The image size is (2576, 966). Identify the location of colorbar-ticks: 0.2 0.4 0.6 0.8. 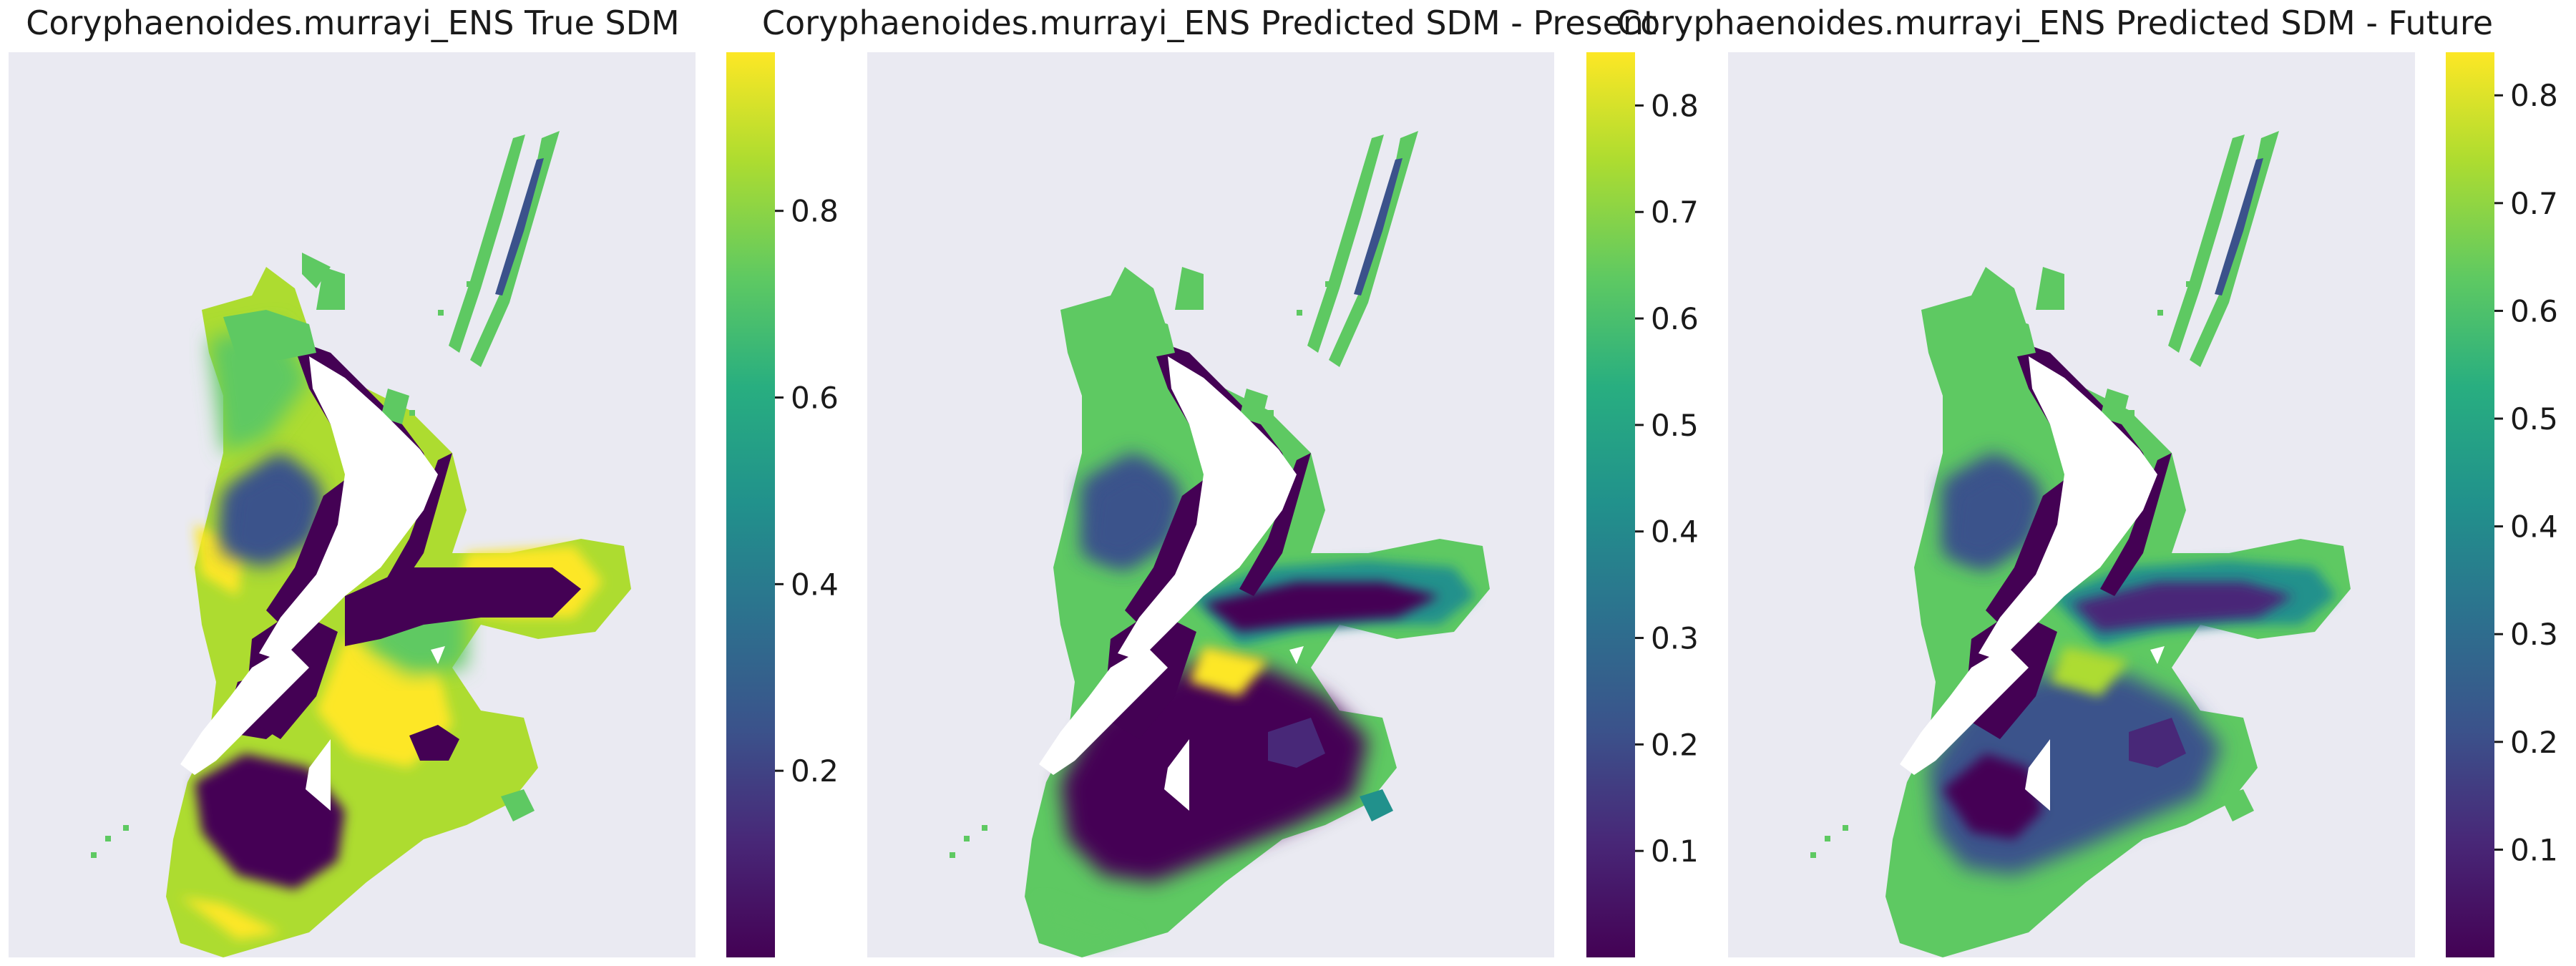
(807, 491).